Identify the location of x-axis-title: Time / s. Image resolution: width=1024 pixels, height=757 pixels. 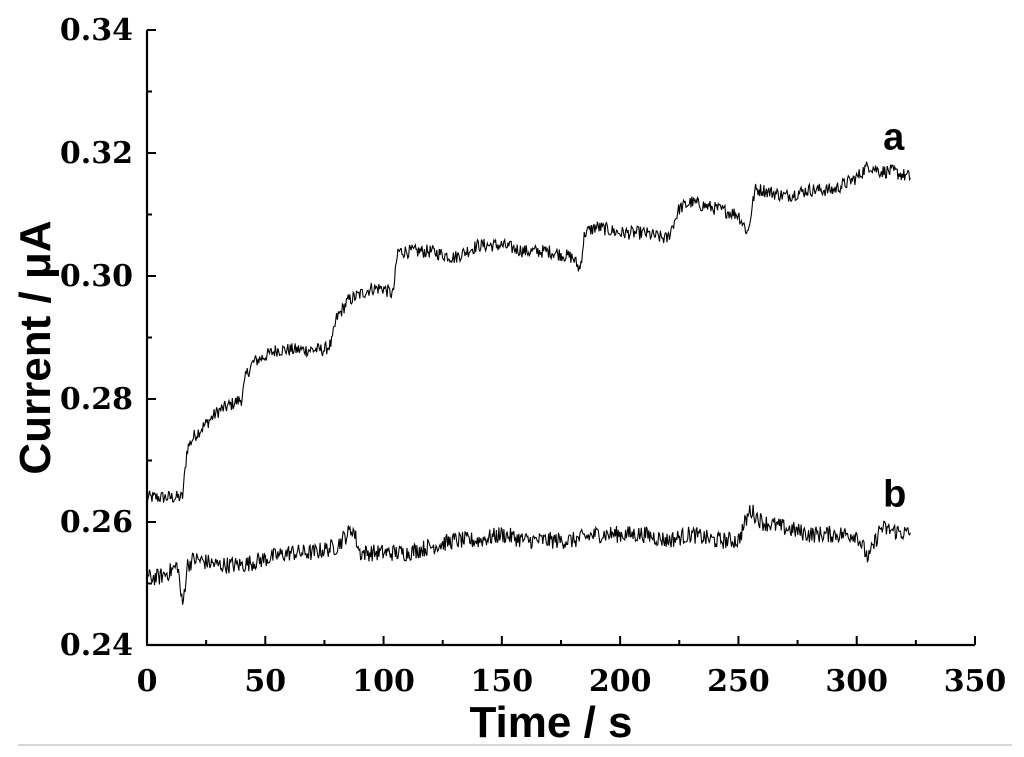
(550, 722).